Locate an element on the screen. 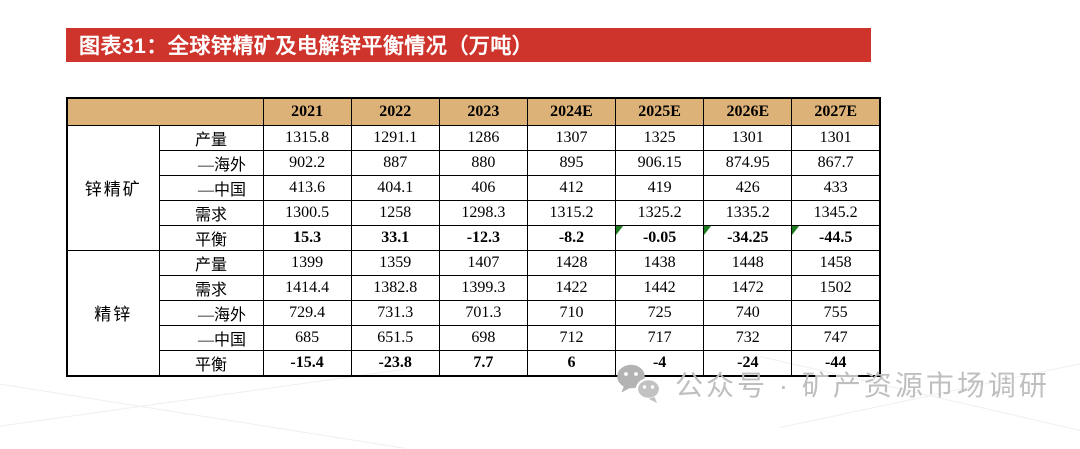 This screenshot has height=449, width=1080. value-cell: 426 is located at coordinates (748, 187).